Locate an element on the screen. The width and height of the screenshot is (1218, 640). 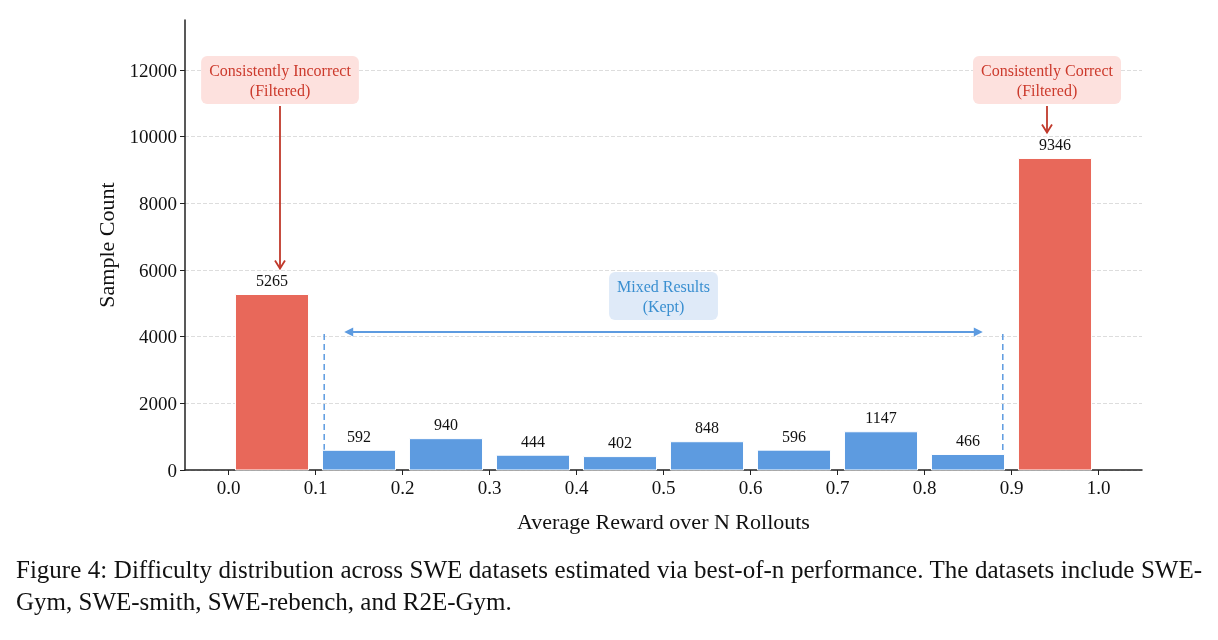
data-label: 402 is located at coordinates (620, 443).